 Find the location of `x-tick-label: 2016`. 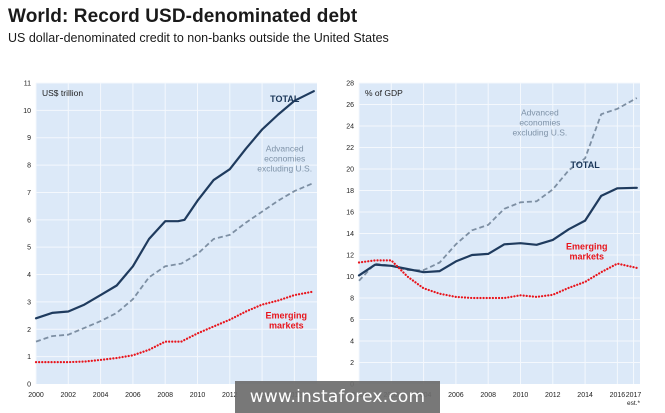

x-tick-label: 2016 is located at coordinates (618, 395).